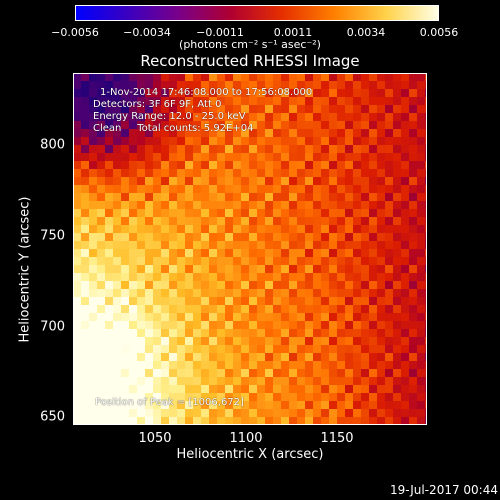  I want to click on colorbar-tick-label: −0.0056, so click(75, 32).